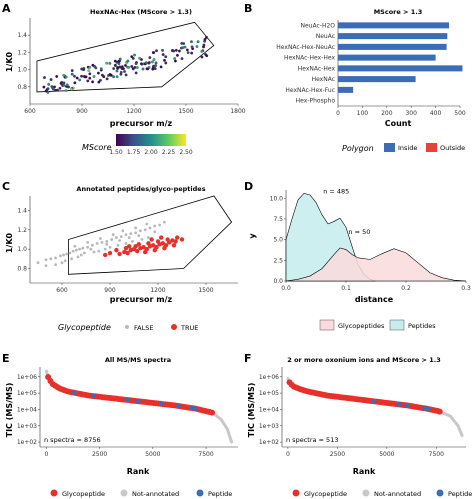 This screenshot has height=499, width=474. I want to click on legend-glycopeptides-label: Glycopeptides, so click(361, 326).